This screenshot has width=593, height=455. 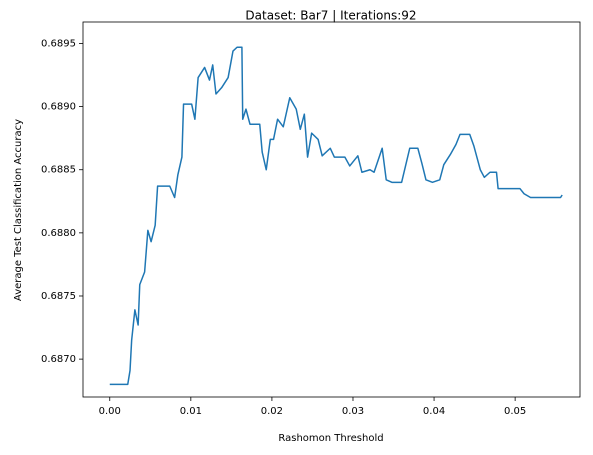 What do you see at coordinates (191, 411) in the screenshot?
I see `x-tick-label: 0.01` at bounding box center [191, 411].